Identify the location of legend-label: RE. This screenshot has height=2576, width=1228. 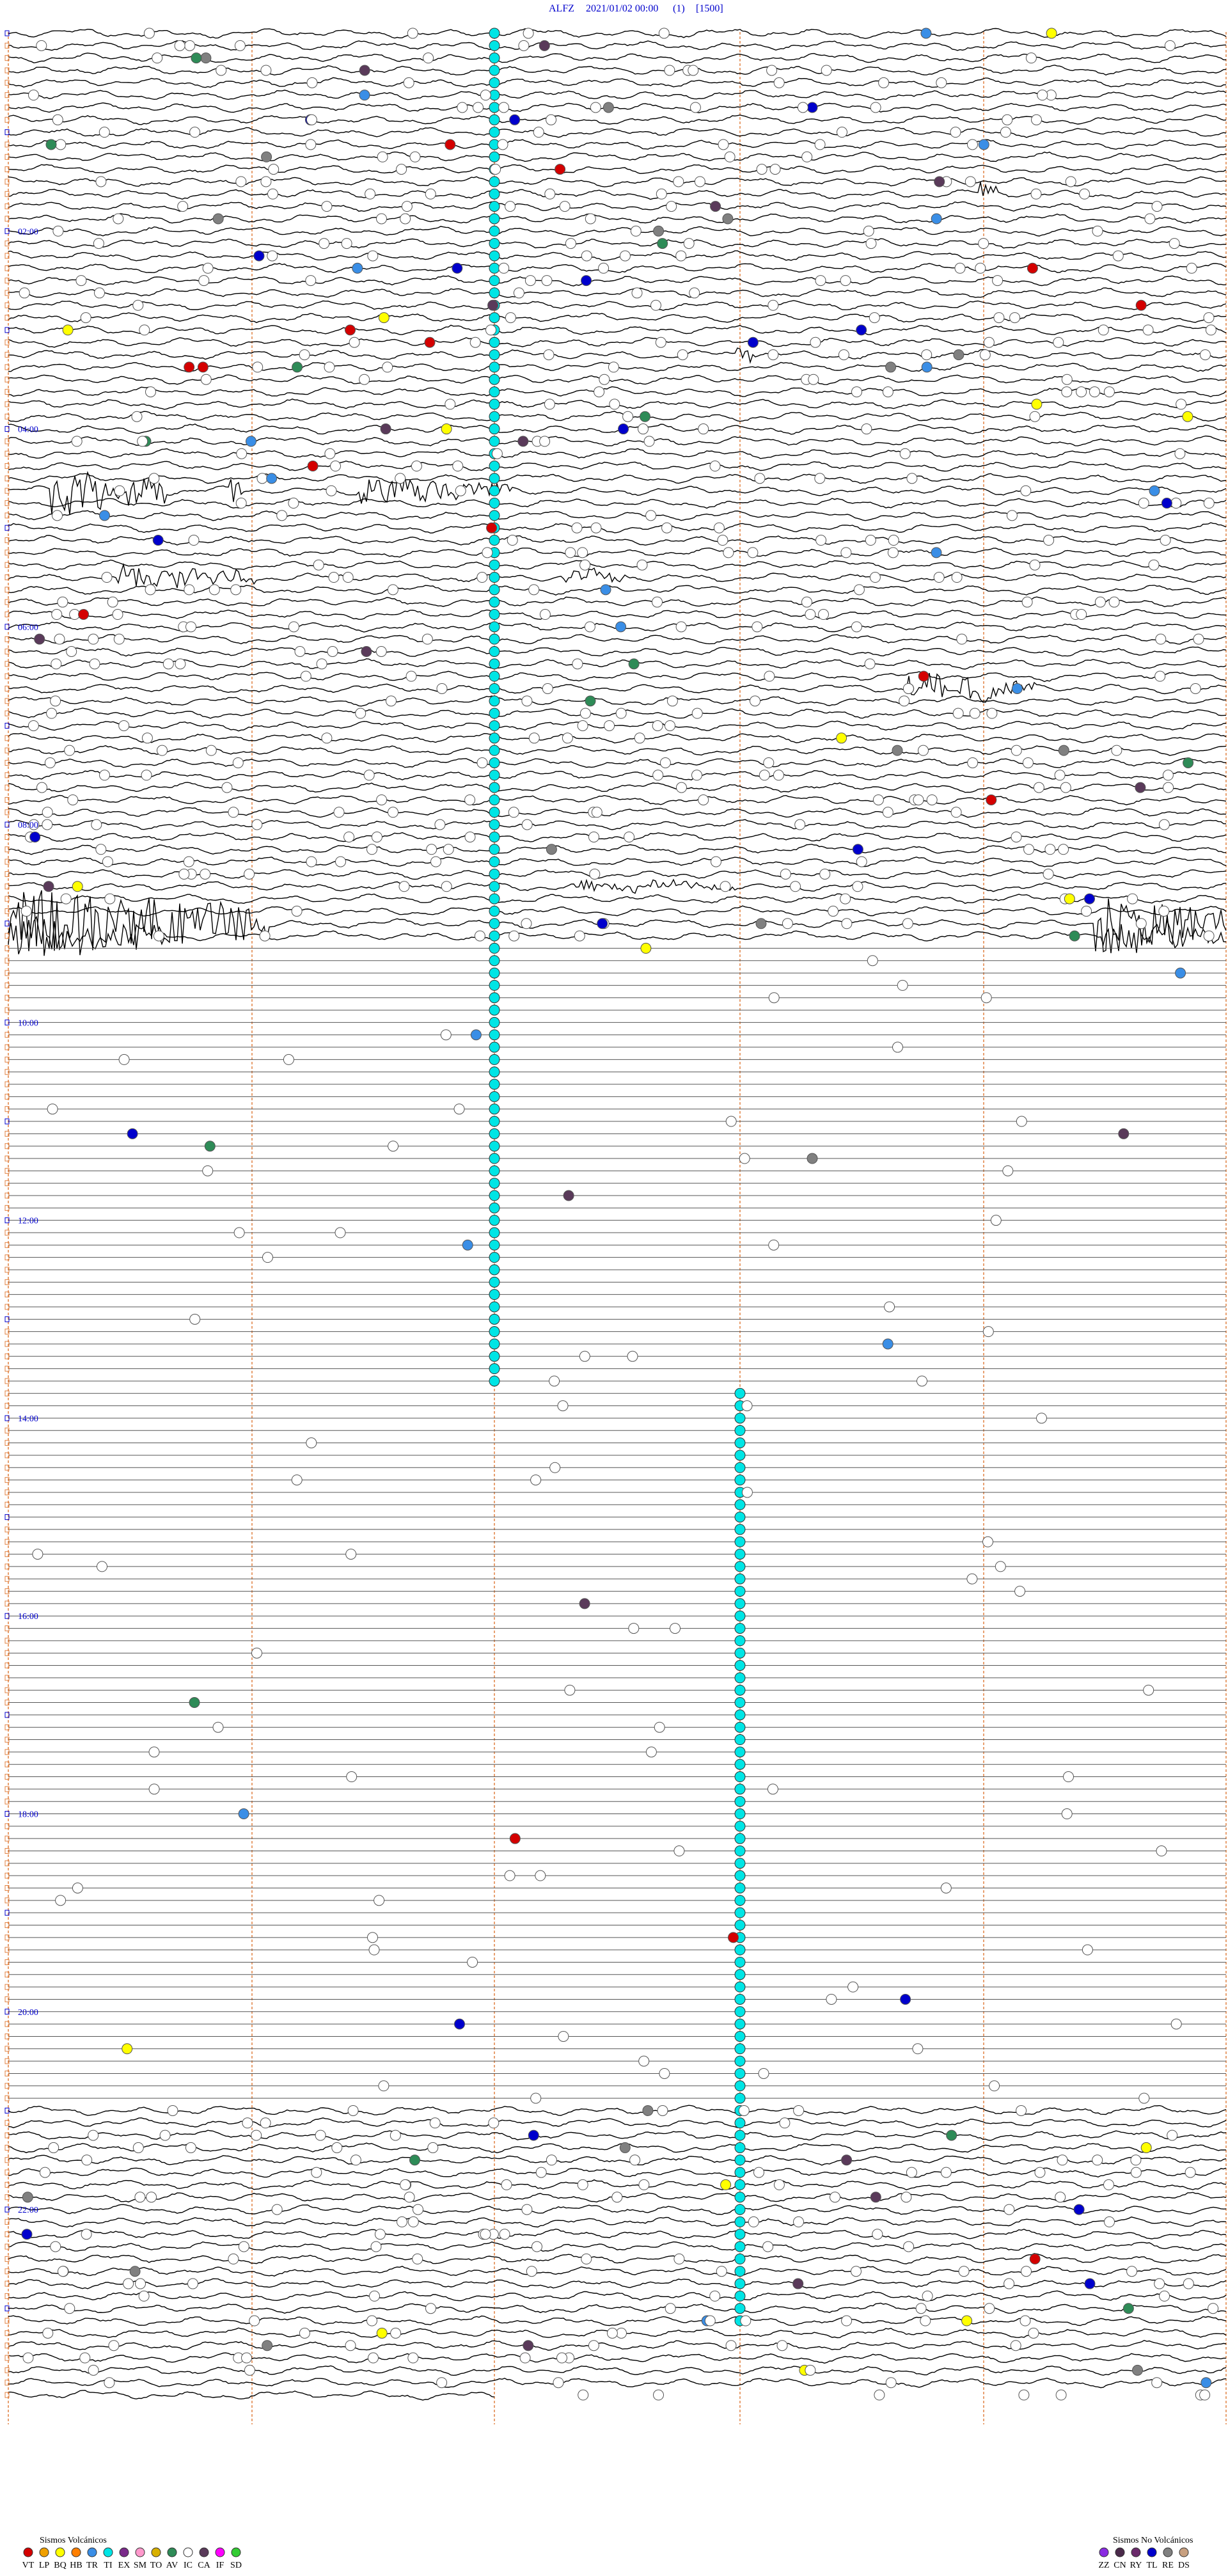
(1168, 2565).